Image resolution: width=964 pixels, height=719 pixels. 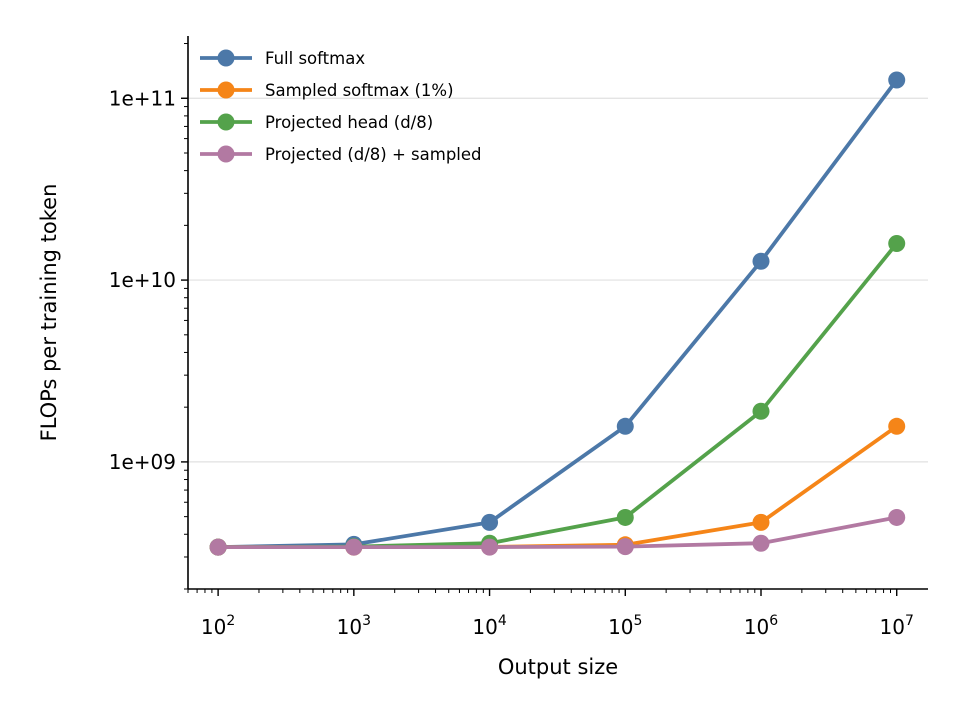 What do you see at coordinates (142, 98) in the screenshot?
I see `y-tick-label: 1e+11` at bounding box center [142, 98].